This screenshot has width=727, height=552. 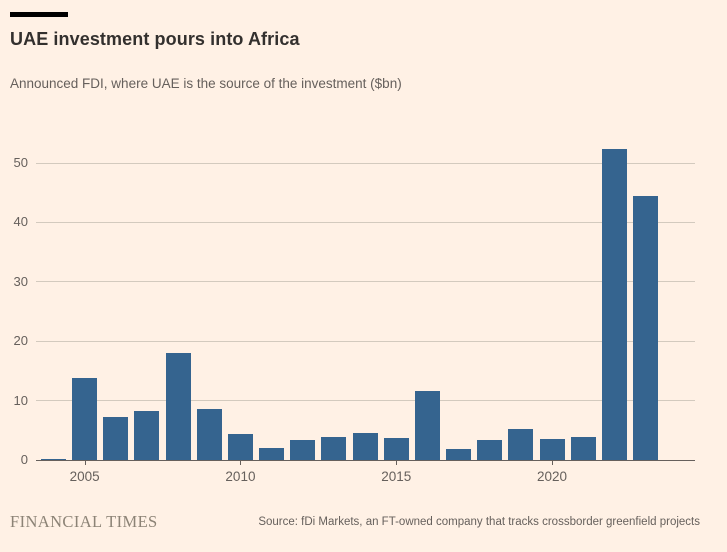 I want to click on bar-2016, so click(x=427, y=425).